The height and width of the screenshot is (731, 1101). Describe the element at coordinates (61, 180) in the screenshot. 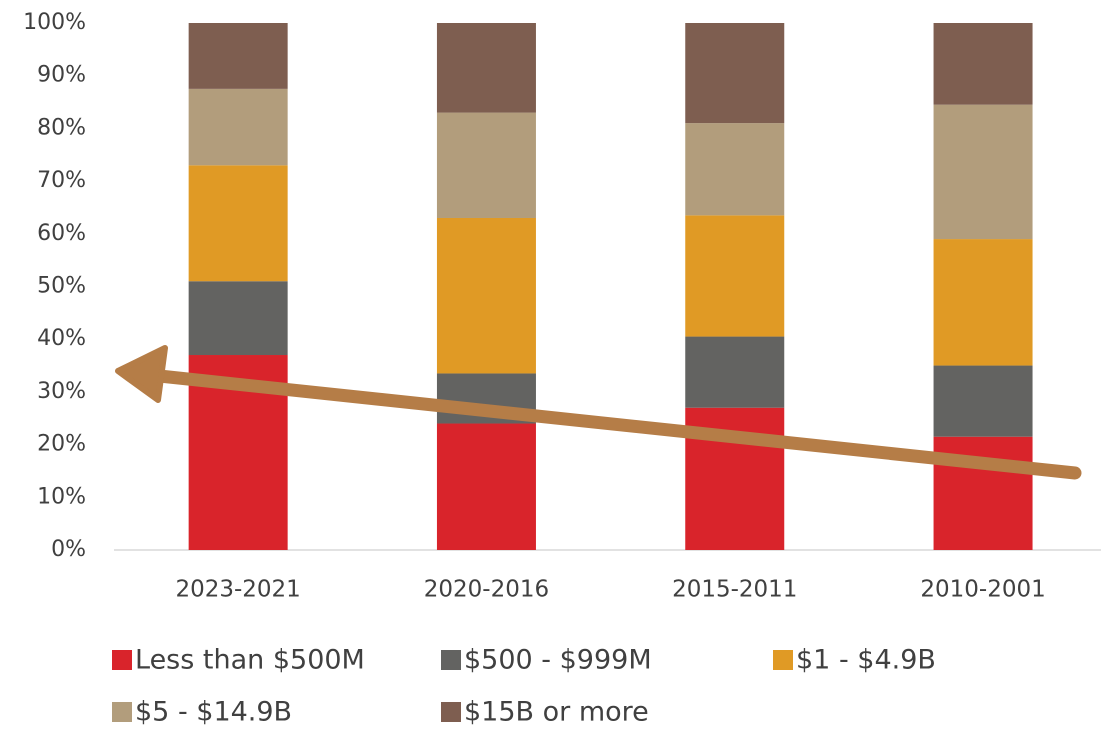

I see `y-tick-label: 70%` at that location.